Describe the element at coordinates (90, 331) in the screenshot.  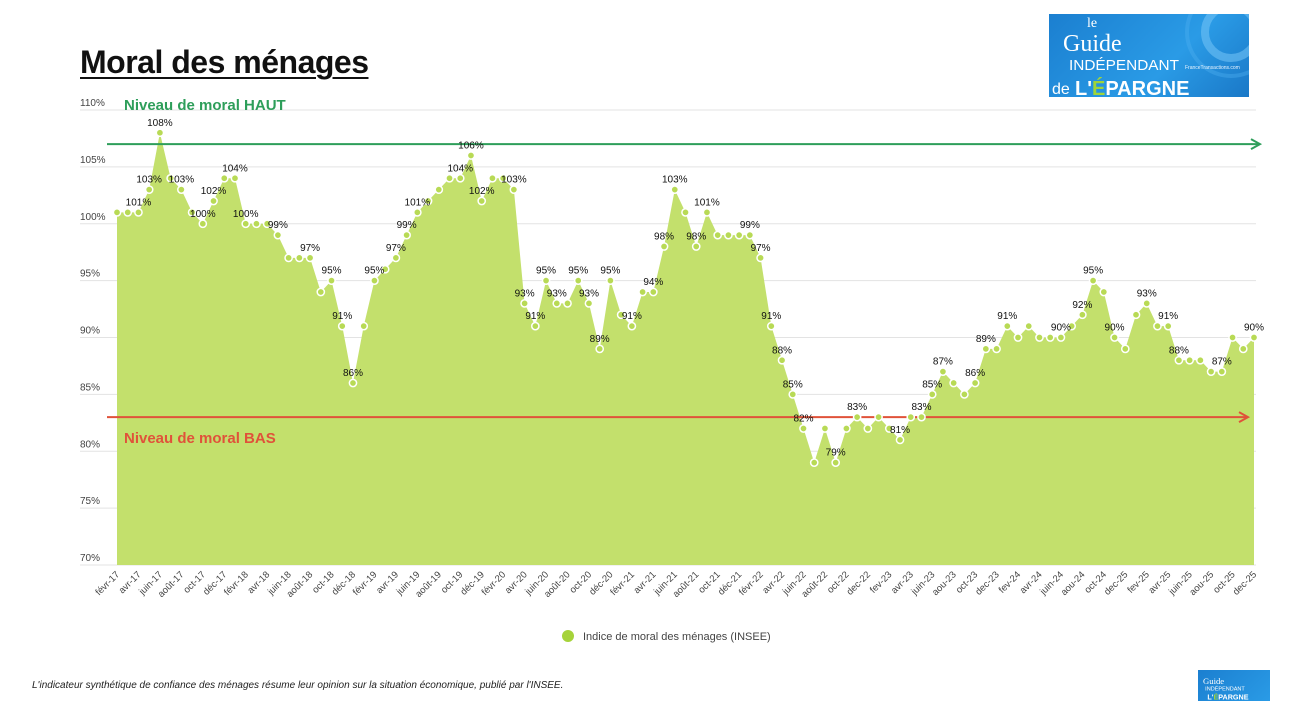
I see `y-tick-label: 90%` at that location.